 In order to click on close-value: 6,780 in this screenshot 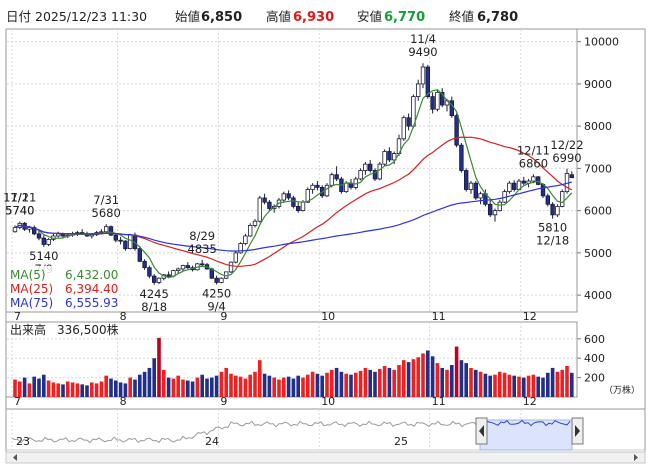, I will do `click(497, 17)`.